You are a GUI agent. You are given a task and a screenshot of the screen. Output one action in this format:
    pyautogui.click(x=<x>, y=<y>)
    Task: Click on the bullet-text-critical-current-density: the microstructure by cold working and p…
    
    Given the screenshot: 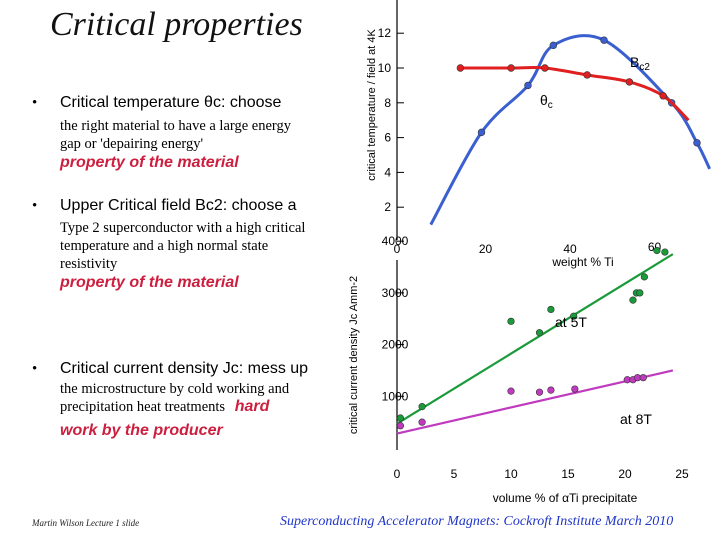 What is the action you would take?
    pyautogui.click(x=188, y=398)
    